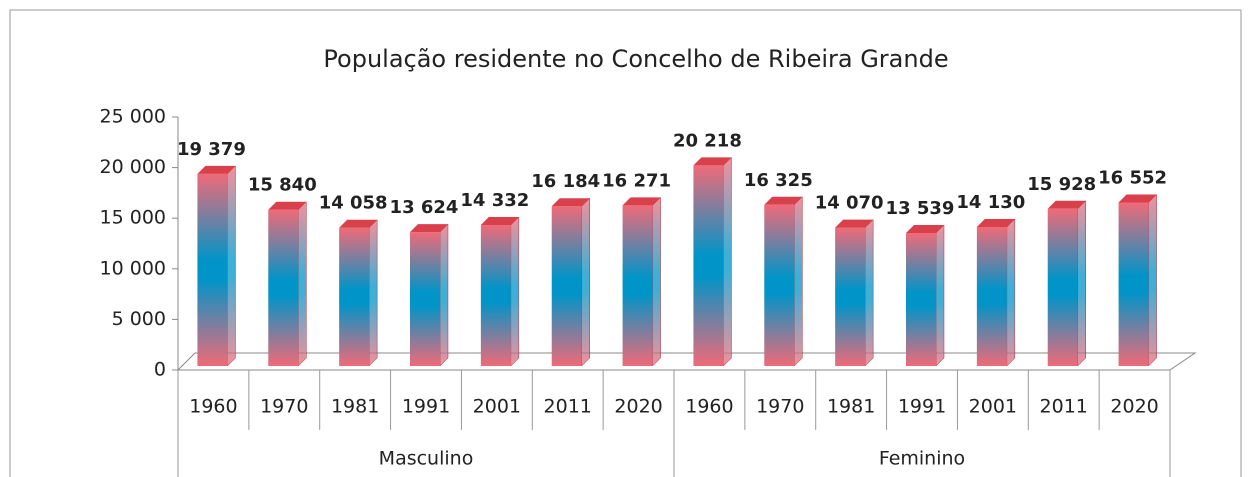 The image size is (1251, 477). Describe the element at coordinates (139, 319) in the screenshot. I see `y-tick-label: 5 000` at that location.